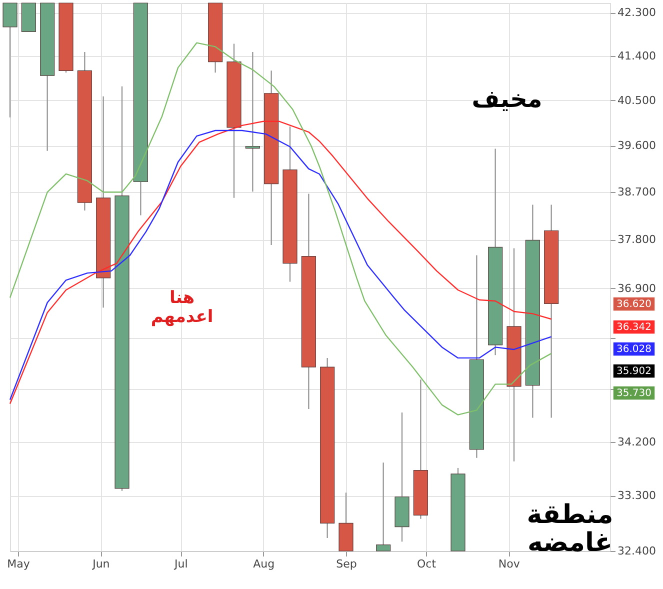 Image resolution: width=663 pixels, height=589 pixels. What do you see at coordinates (182, 307) in the screenshot?
I see `annotation: هنا اعدمهم` at bounding box center [182, 307].